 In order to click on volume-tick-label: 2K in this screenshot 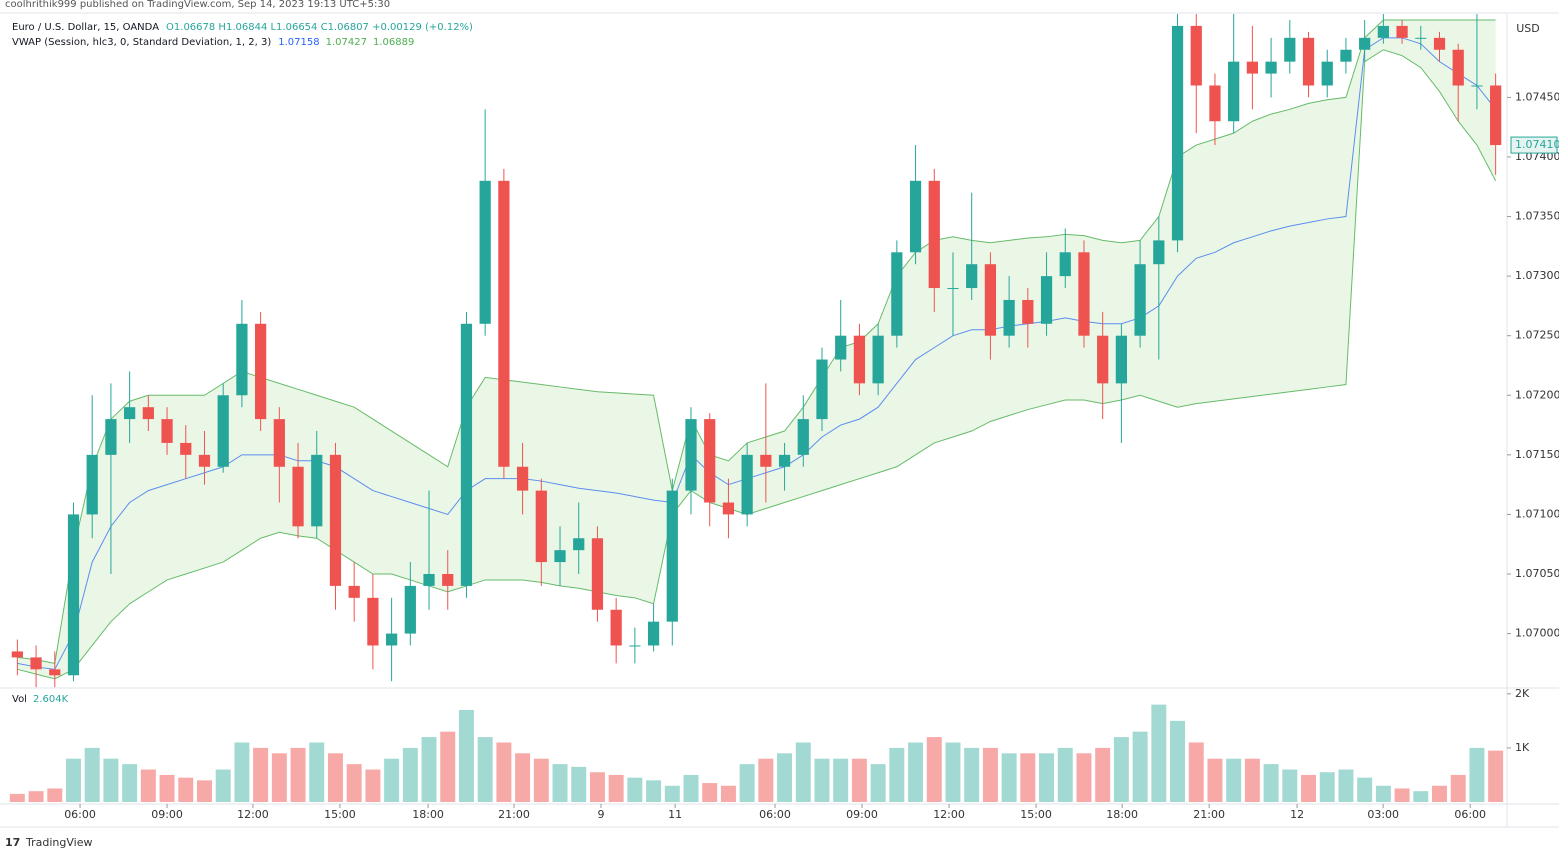, I will do `click(1522, 693)`.